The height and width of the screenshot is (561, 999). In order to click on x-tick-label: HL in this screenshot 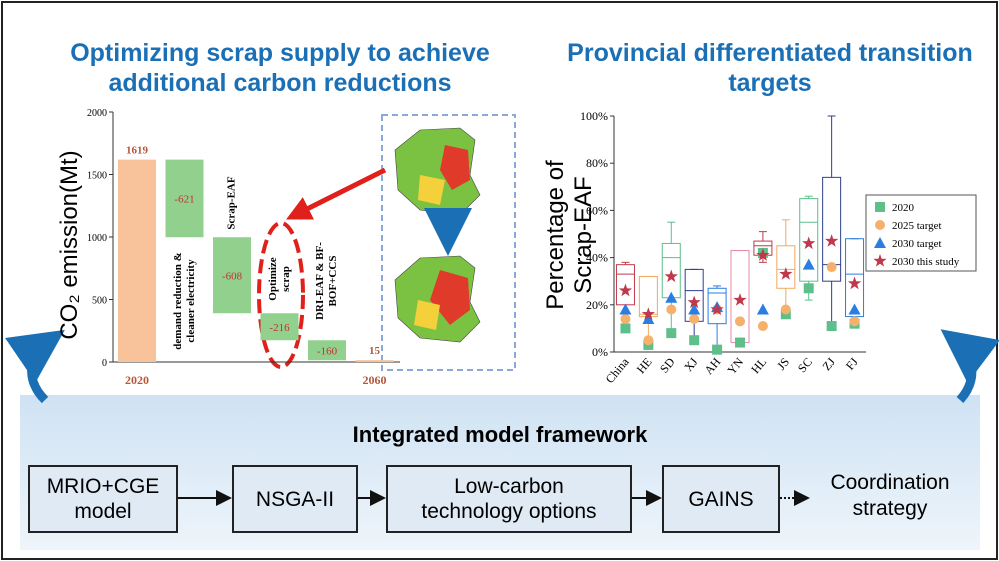, I will do `click(758, 365)`.